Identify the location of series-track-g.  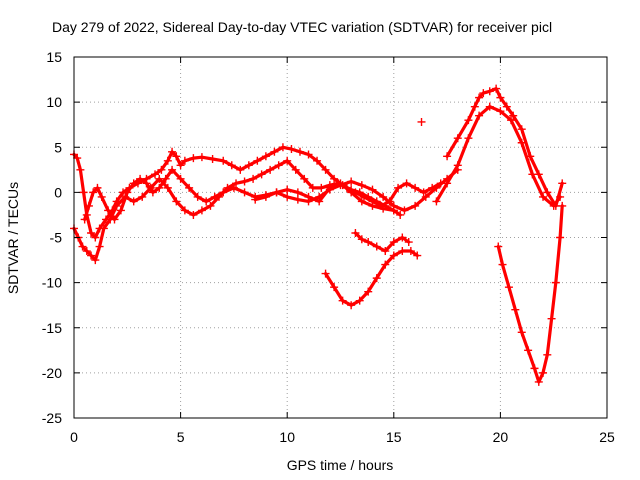
(371, 278).